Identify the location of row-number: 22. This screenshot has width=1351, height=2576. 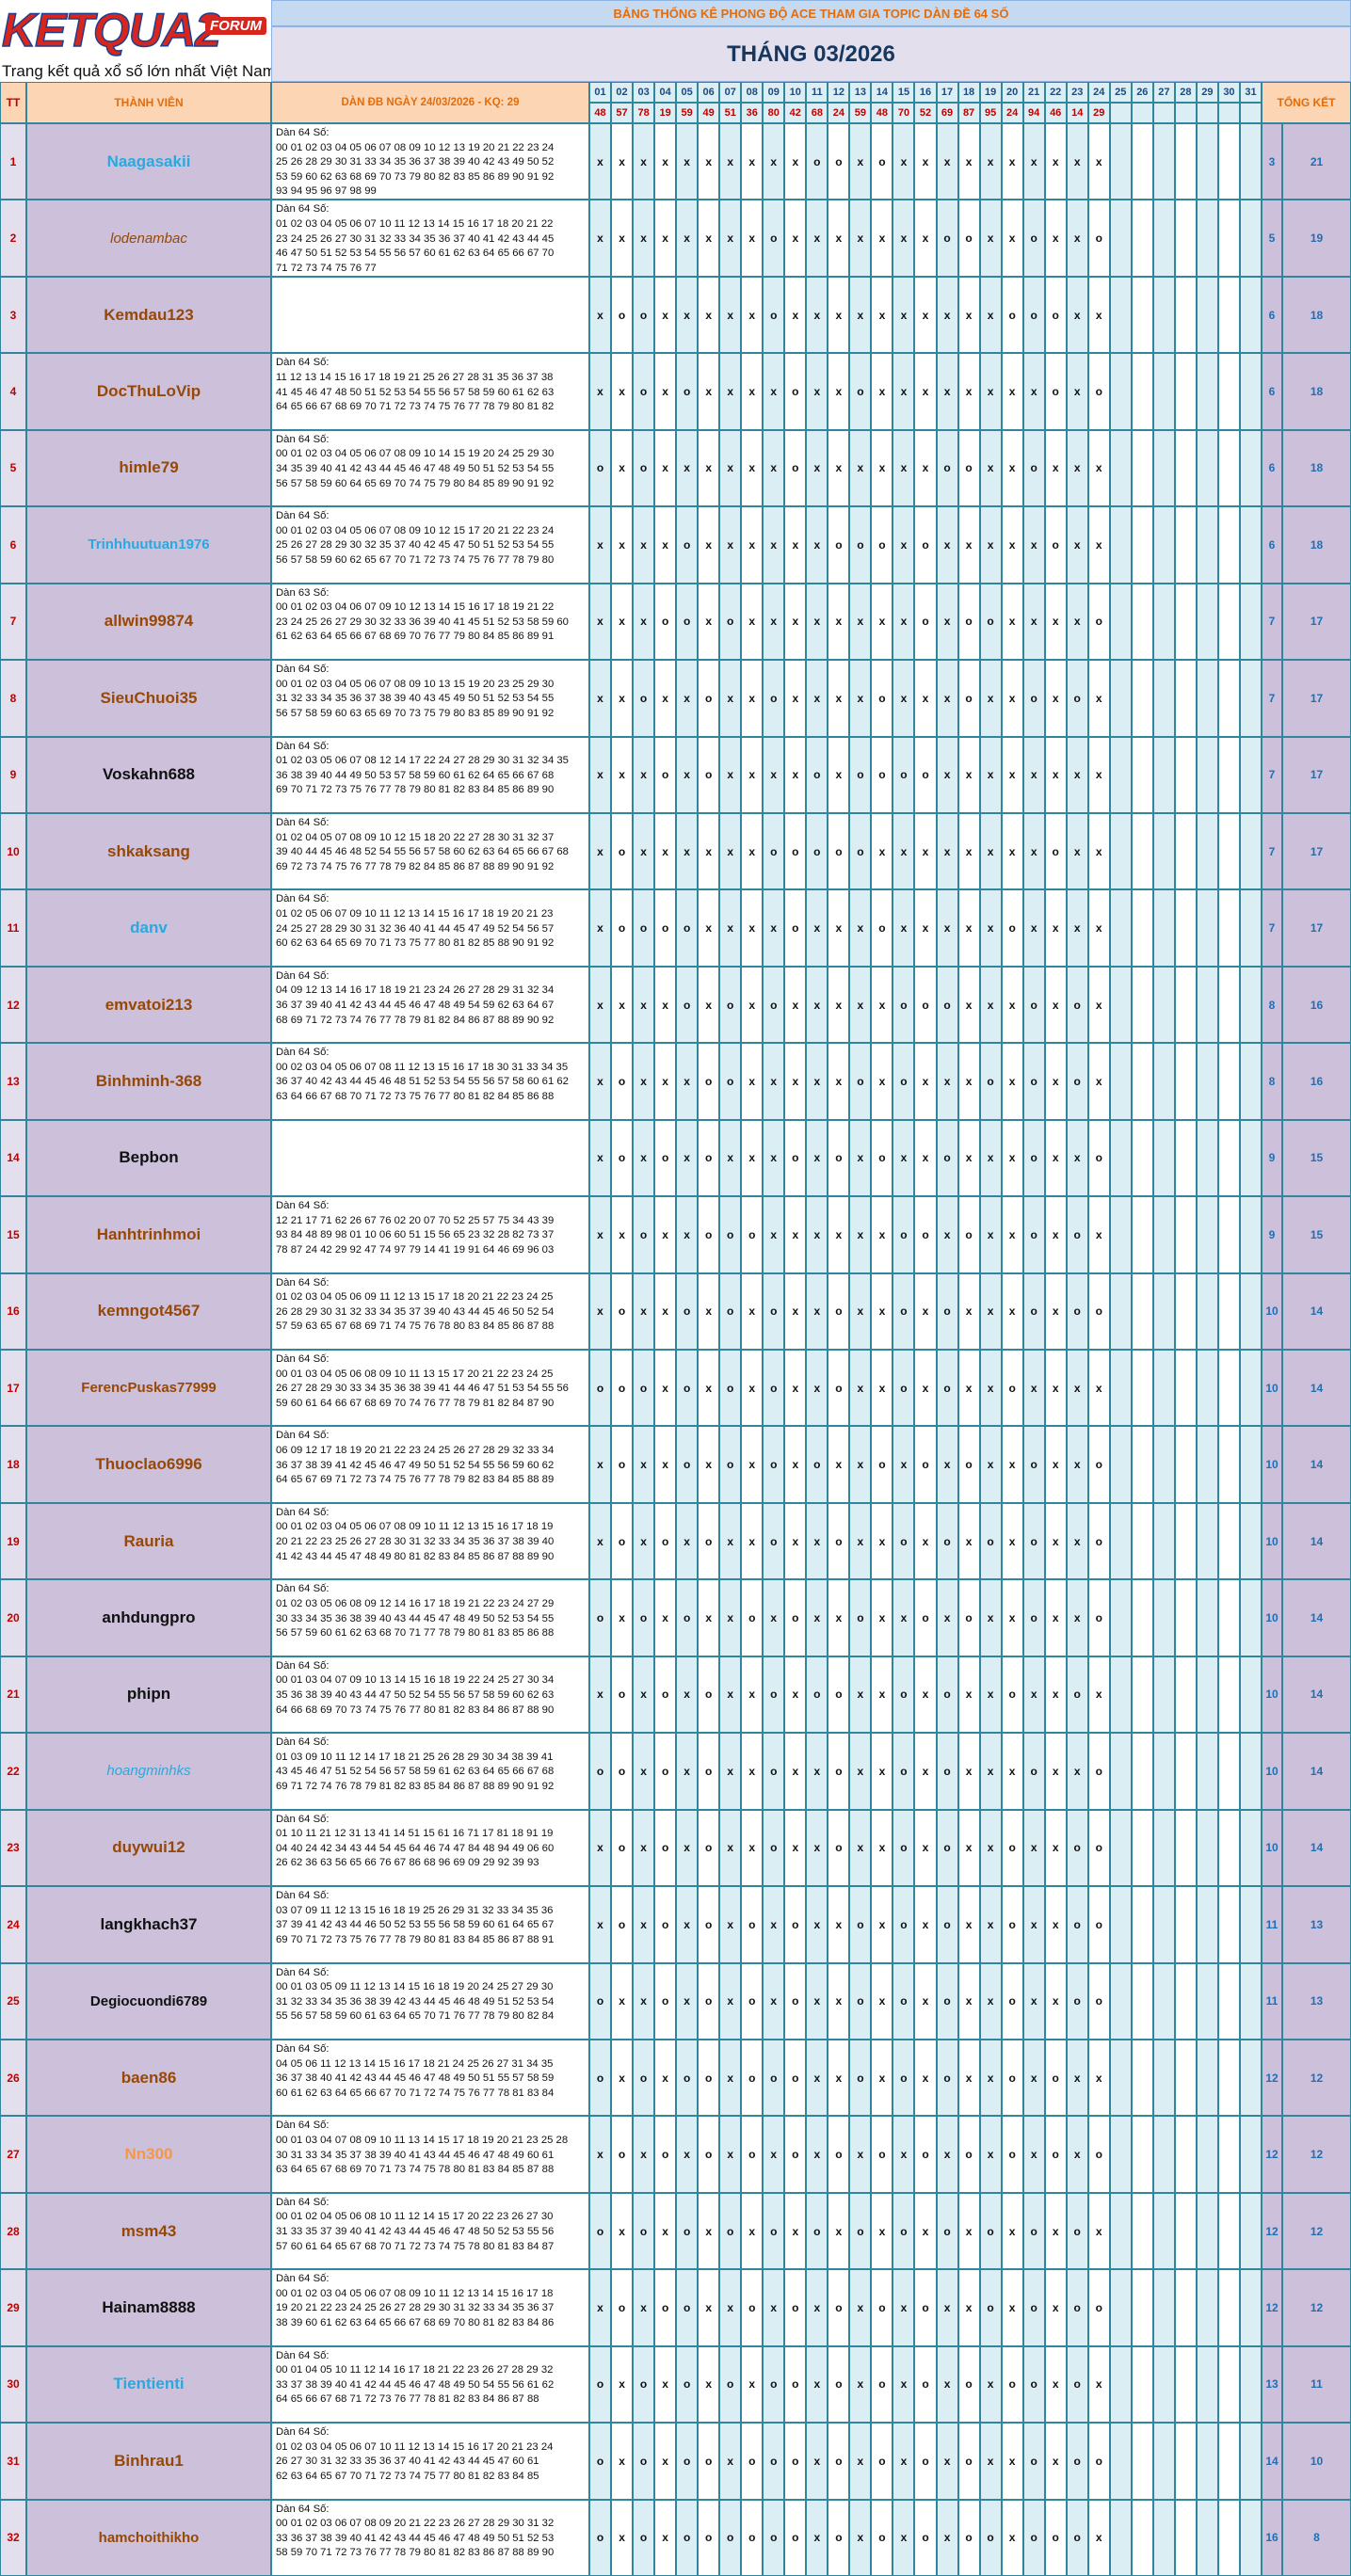
(13, 1771).